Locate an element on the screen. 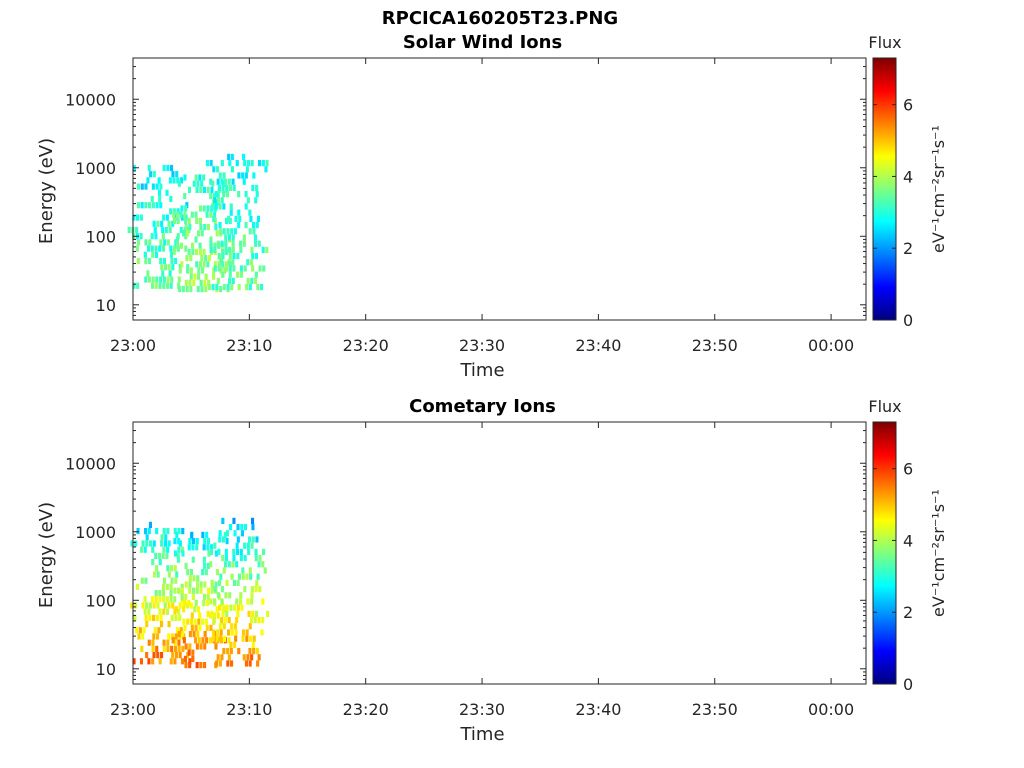 The image size is (1024, 768). figure-title: RPCICA160205T23.PNG is located at coordinates (500, 18).